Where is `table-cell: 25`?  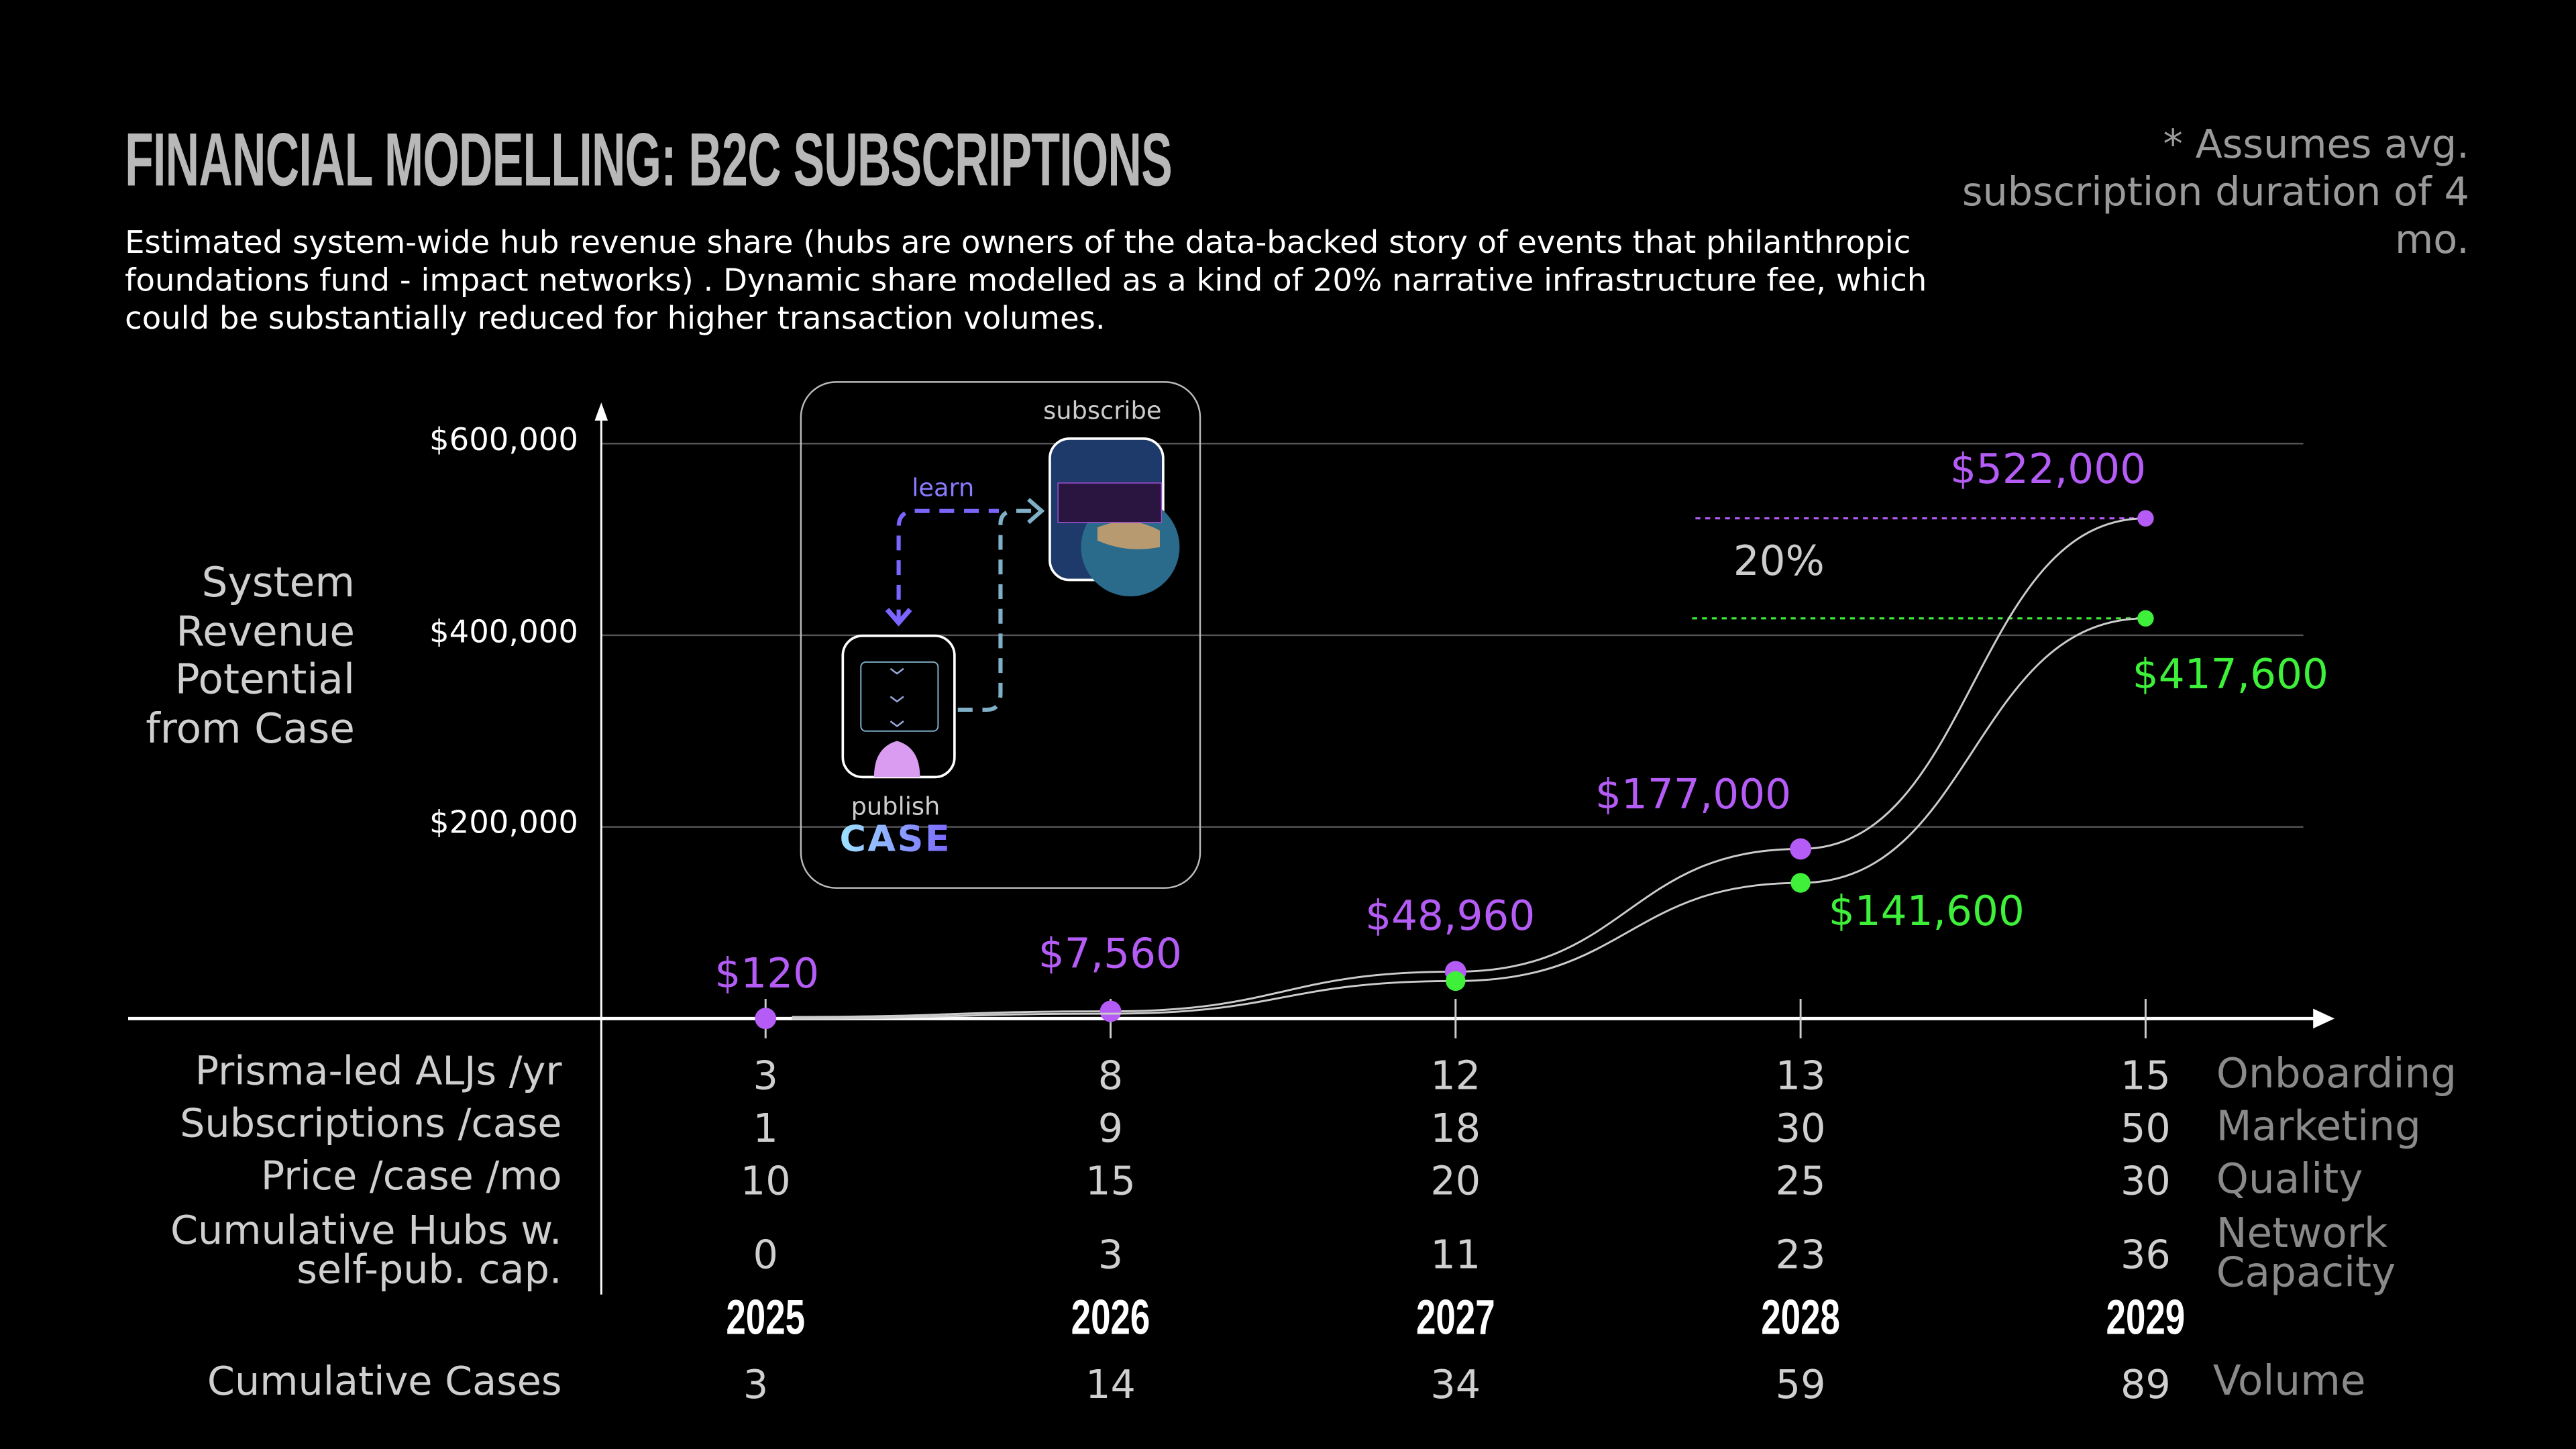
table-cell: 25 is located at coordinates (1800, 1181).